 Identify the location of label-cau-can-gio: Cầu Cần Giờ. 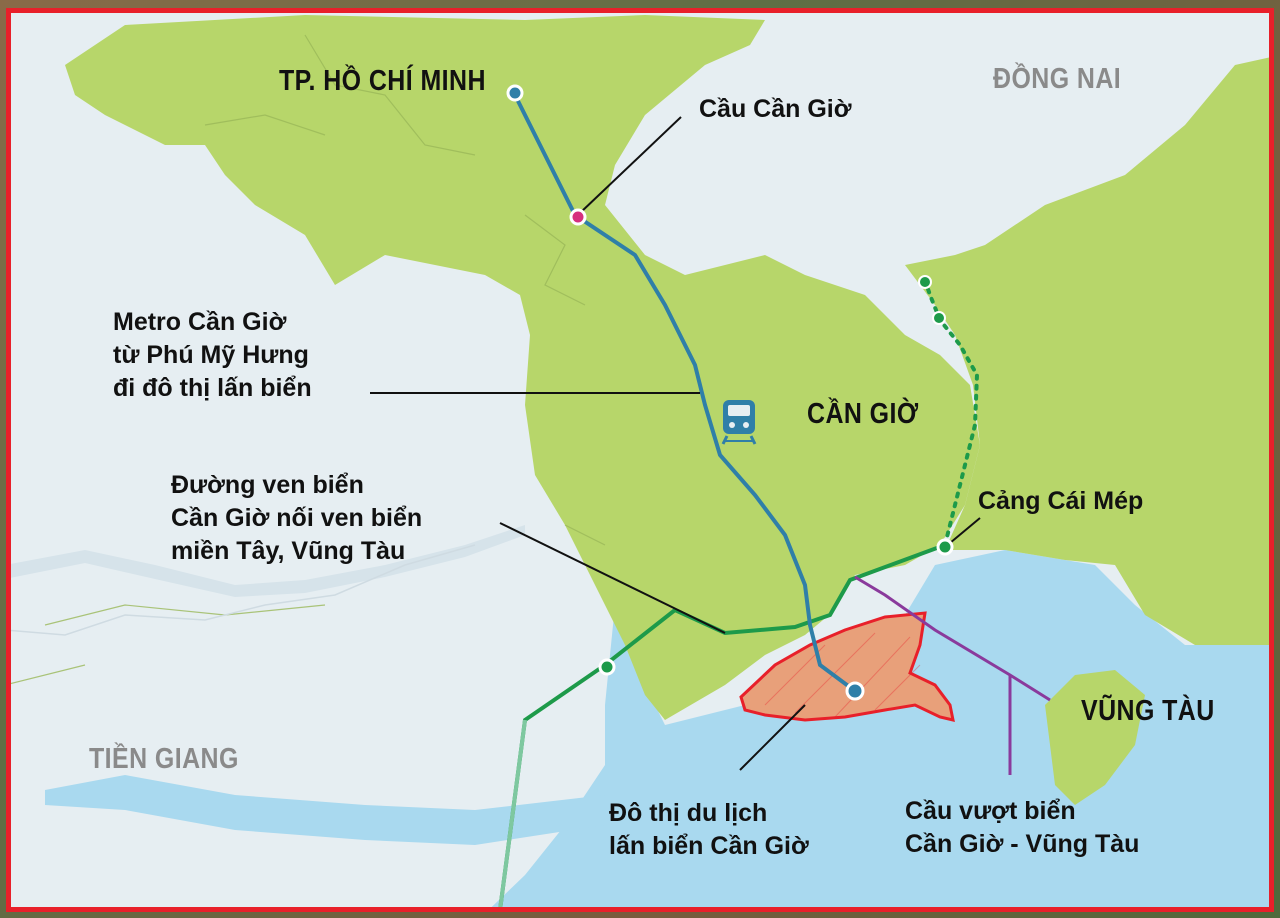
(775, 109).